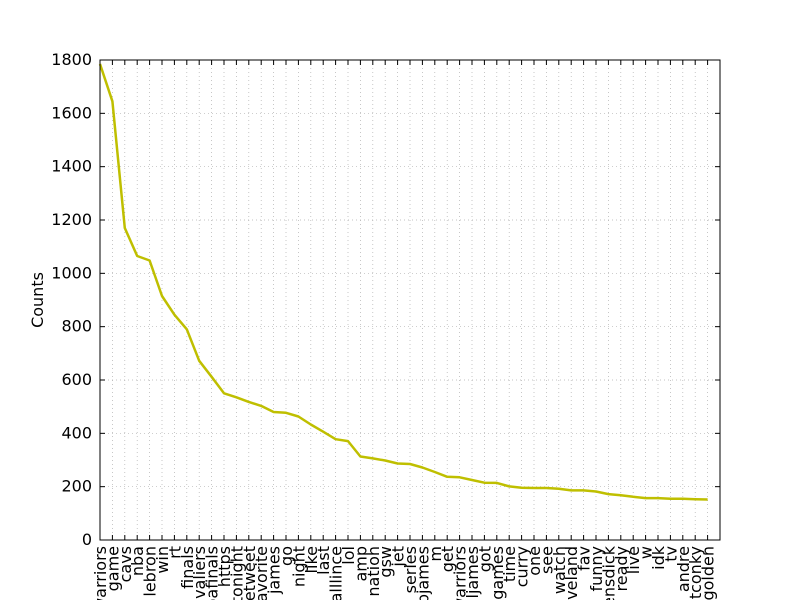 This screenshot has width=800, height=600. What do you see at coordinates (336, 573) in the screenshot?
I see `x-tick-label: challlince` at bounding box center [336, 573].